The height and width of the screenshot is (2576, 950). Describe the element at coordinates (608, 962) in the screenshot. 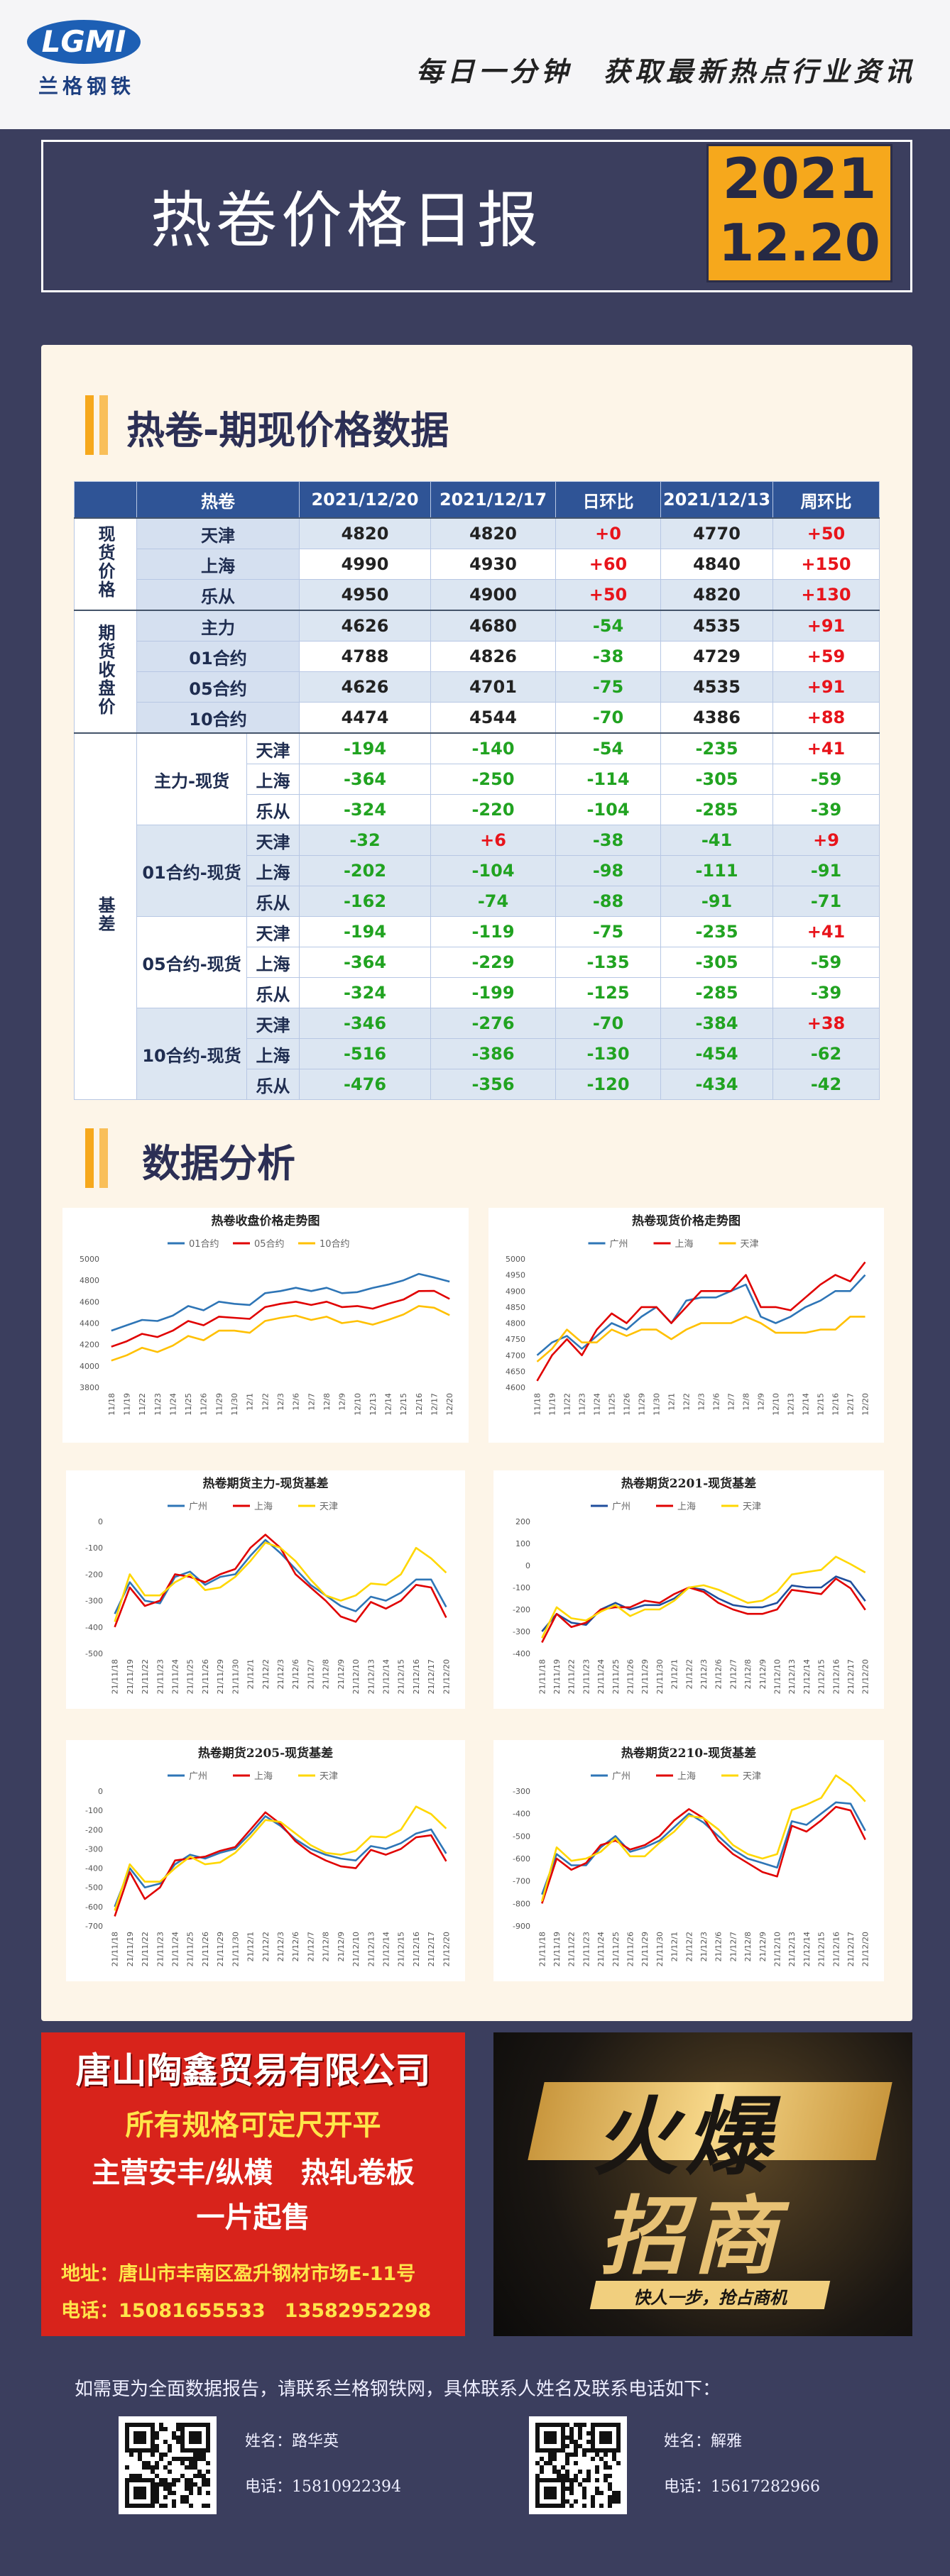

I see `value-cell: -135` at that location.